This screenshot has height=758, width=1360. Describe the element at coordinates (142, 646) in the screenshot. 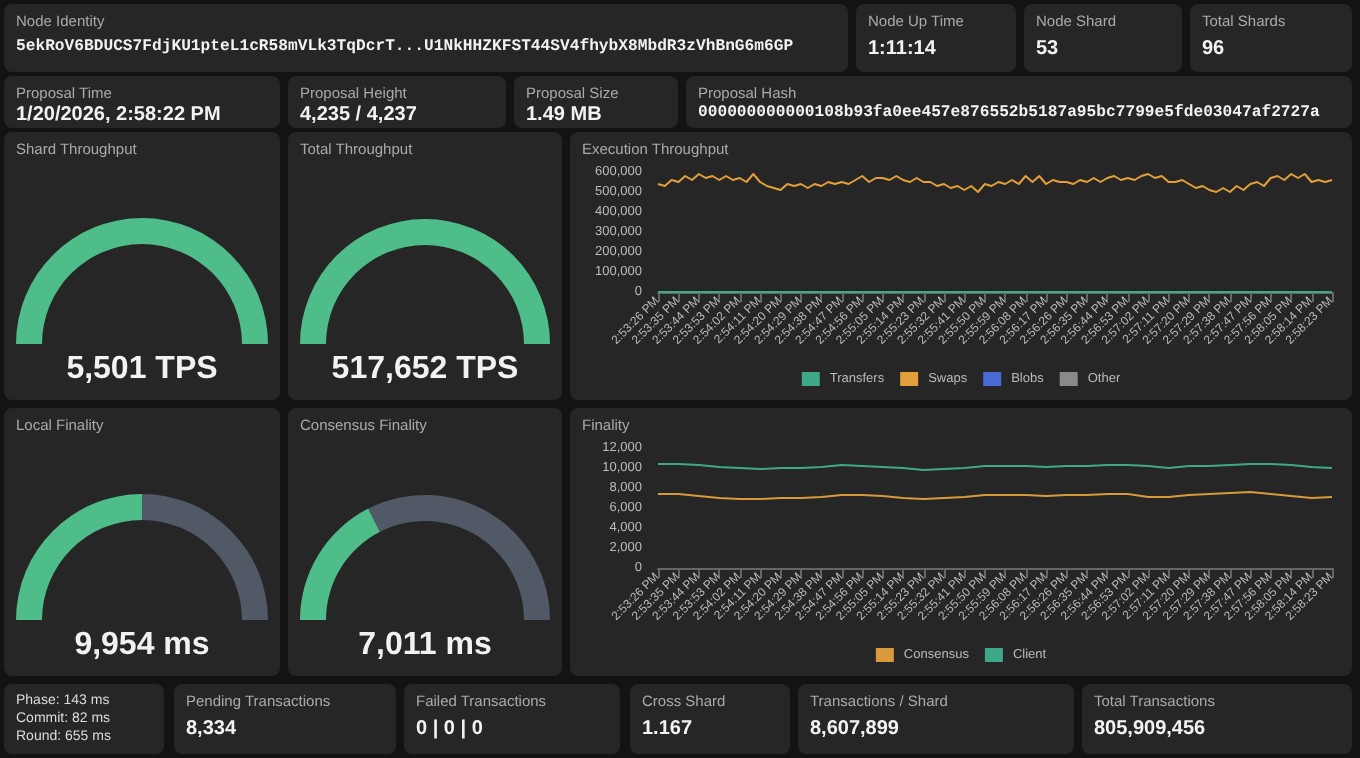

I see `text: 9,954 ms` at that location.